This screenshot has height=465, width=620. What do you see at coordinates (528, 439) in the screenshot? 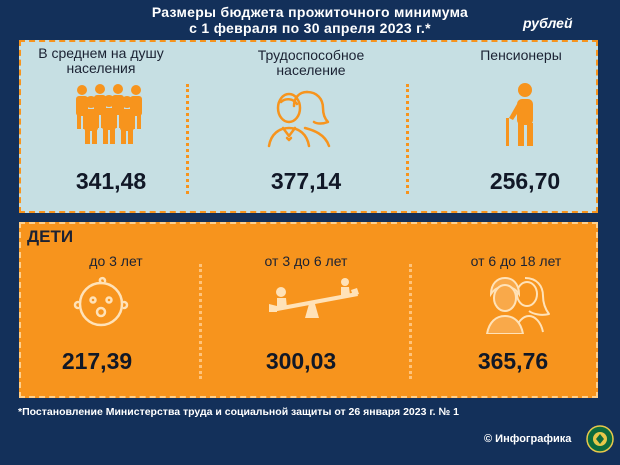
I see `credit: © Инфографика` at bounding box center [528, 439].